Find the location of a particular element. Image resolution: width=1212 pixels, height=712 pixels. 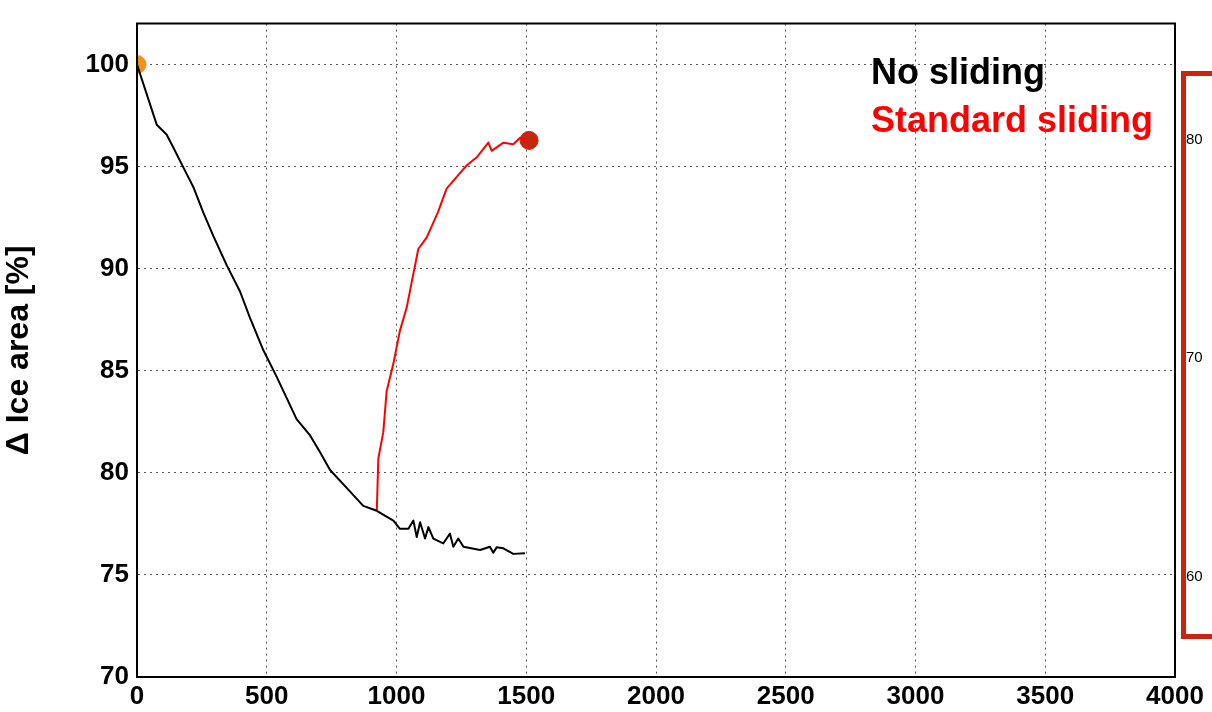

y-tick-label: 70 is located at coordinates (114, 675).